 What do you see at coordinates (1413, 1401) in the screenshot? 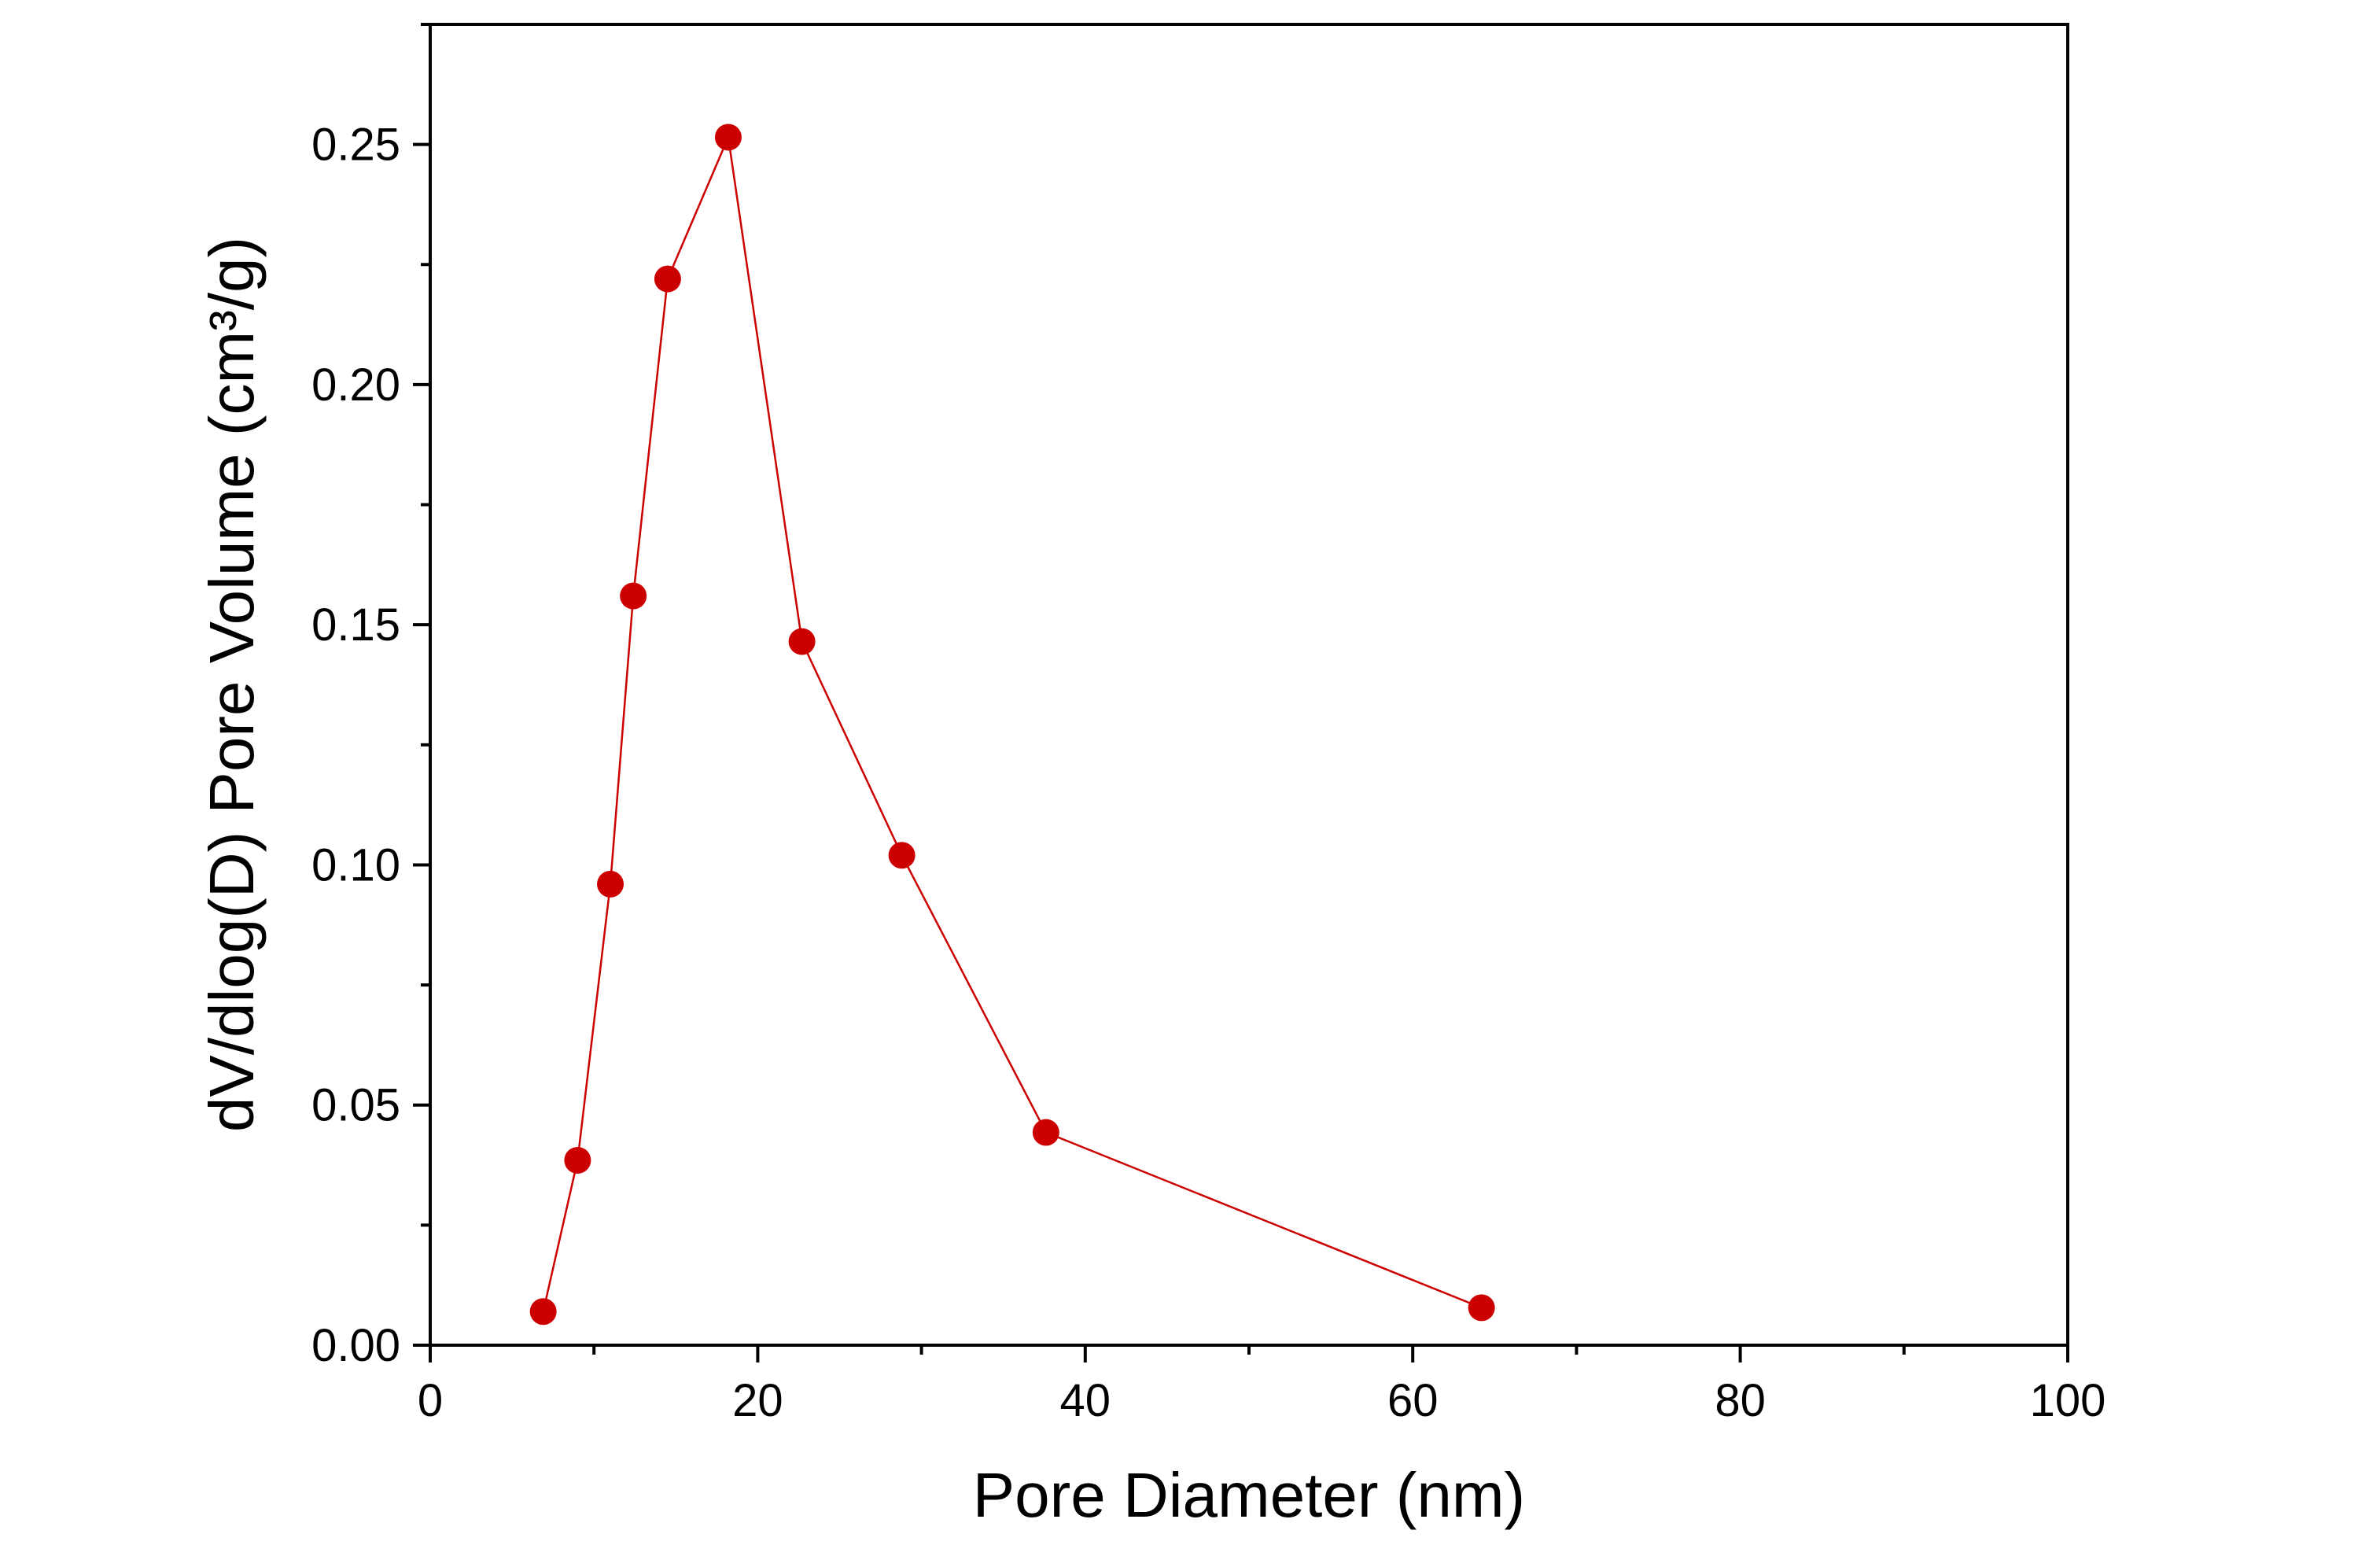
I see `x-tick-label: 60` at bounding box center [1413, 1401].